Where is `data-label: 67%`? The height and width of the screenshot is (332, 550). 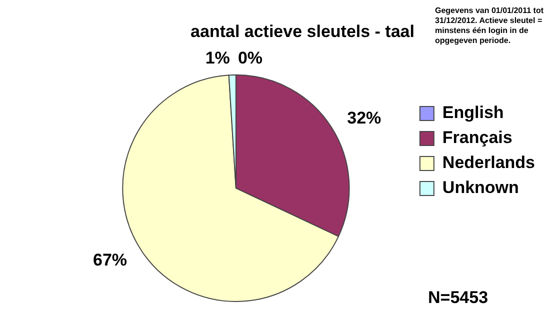 data-label: 67% is located at coordinates (110, 260).